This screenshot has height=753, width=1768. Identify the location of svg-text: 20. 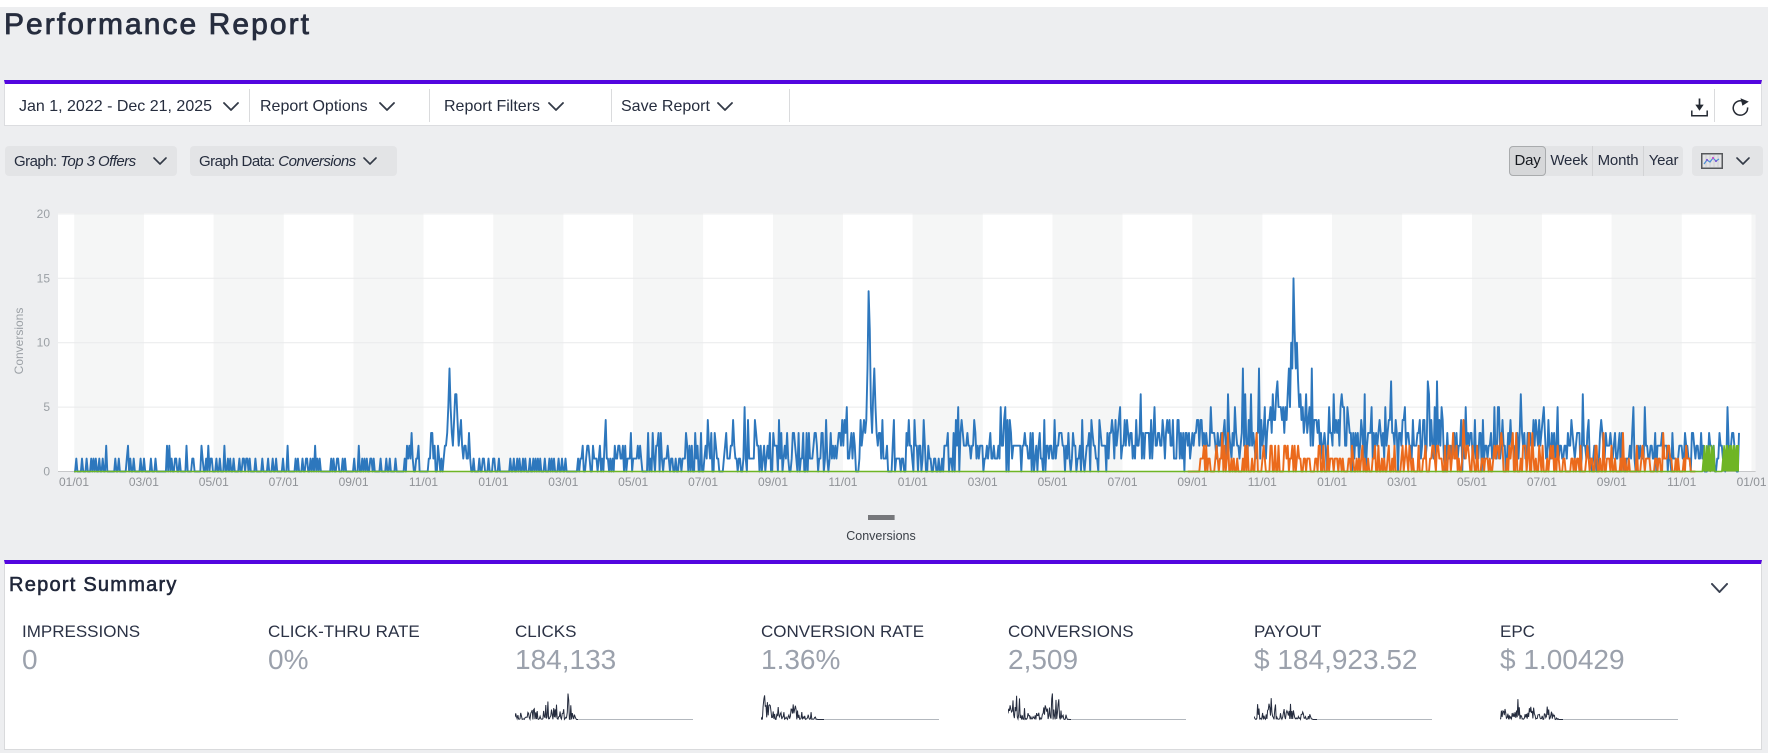
(44, 214).